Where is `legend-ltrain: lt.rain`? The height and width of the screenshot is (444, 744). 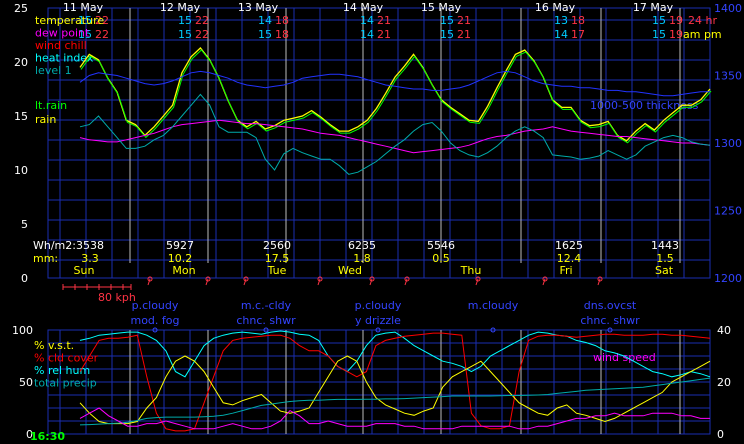
legend-ltrain: lt.rain is located at coordinates (51, 105).